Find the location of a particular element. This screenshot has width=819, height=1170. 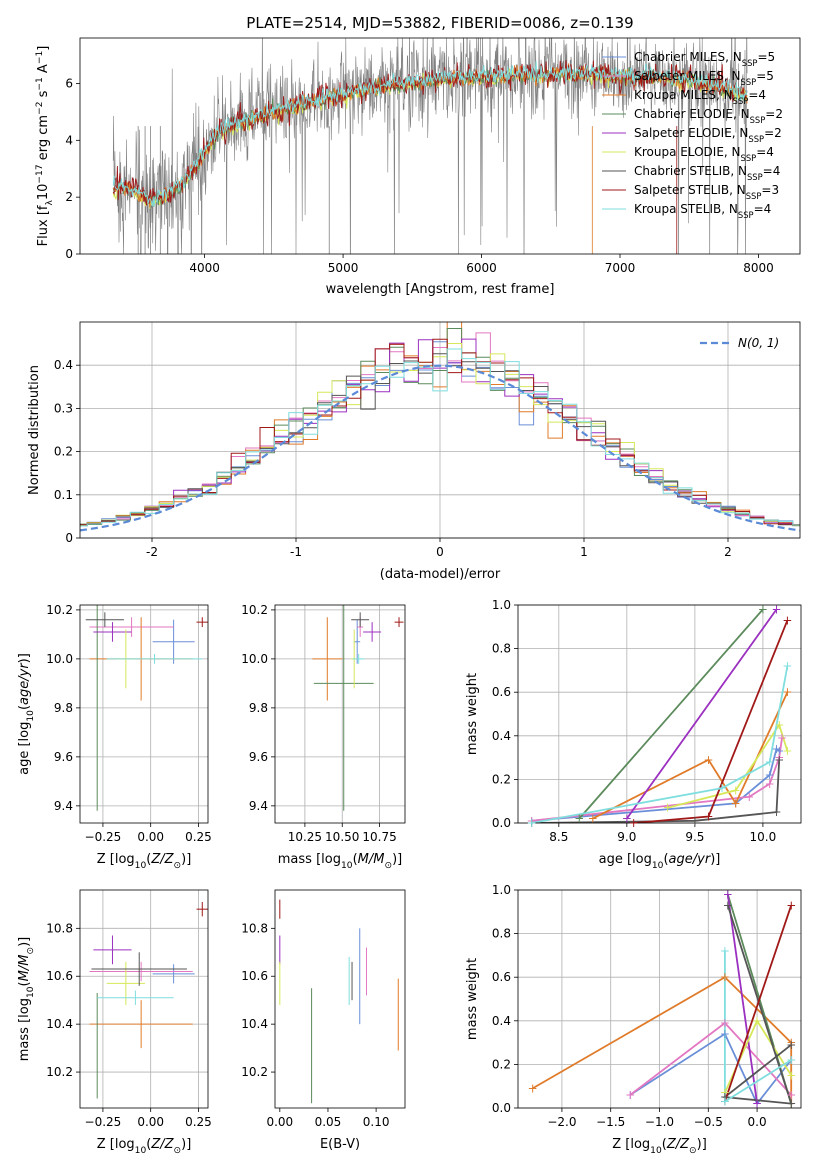

age_vs_mass-xlabel-part: 10 is located at coordinates (347, 866).